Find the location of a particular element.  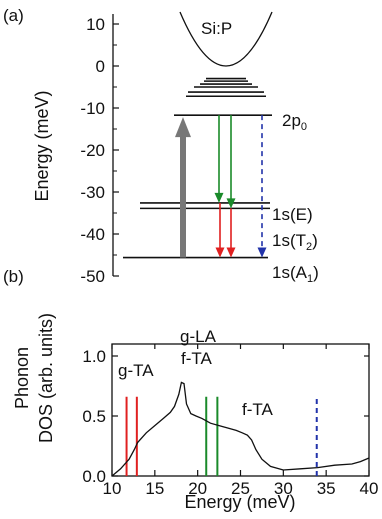

svg-text: 1s(T2) is located at coordinates (295, 242).